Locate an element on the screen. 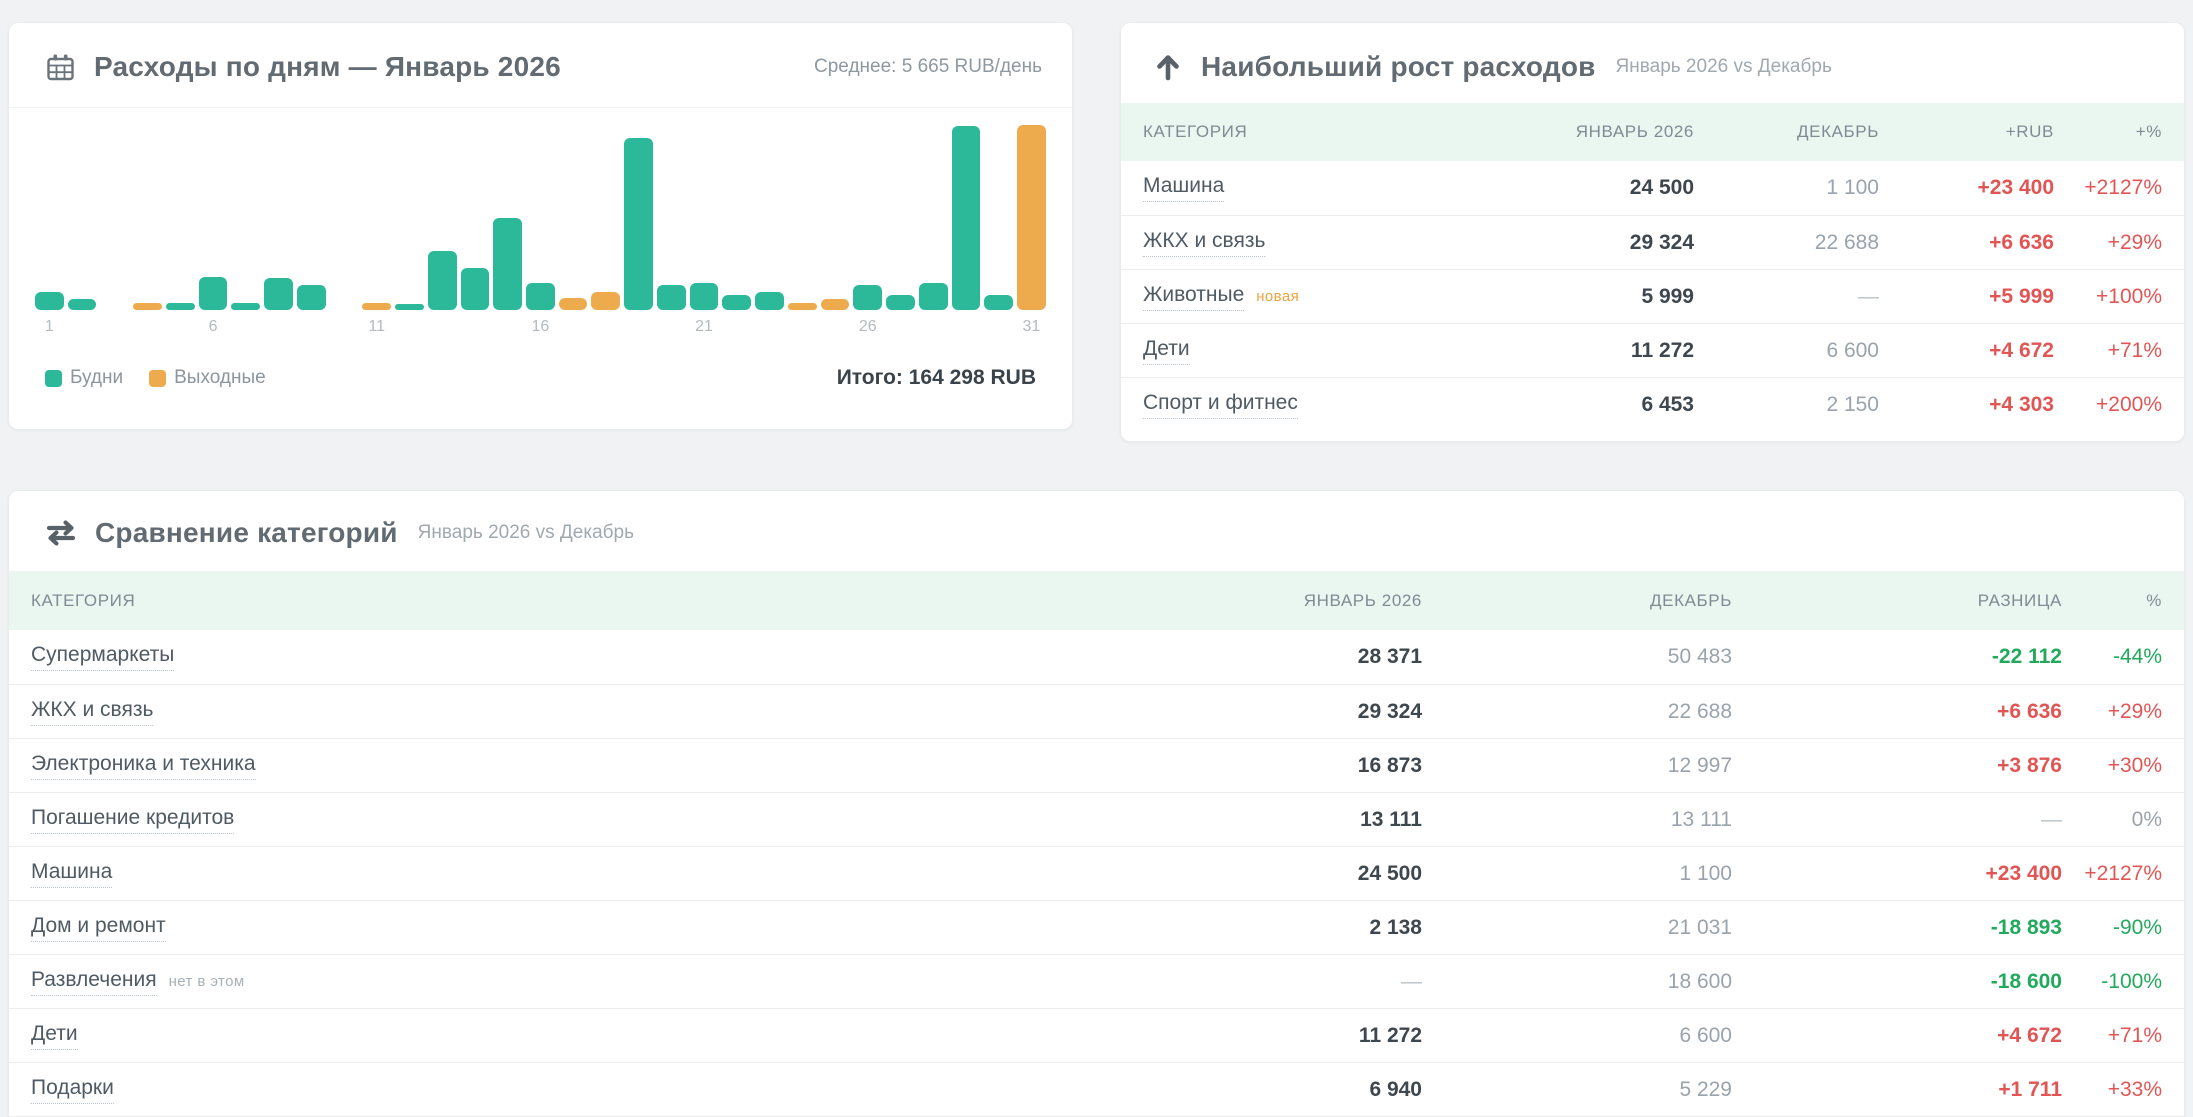 This screenshot has height=1117, width=2193. legend-item-weekdays: Будни is located at coordinates (84, 378).